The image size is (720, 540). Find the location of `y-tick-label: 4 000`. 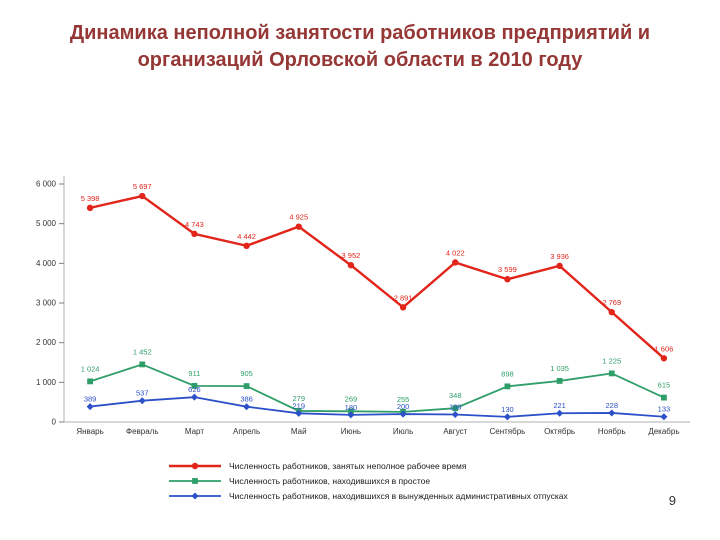

y-tick-label: 4 000 is located at coordinates (46, 263).